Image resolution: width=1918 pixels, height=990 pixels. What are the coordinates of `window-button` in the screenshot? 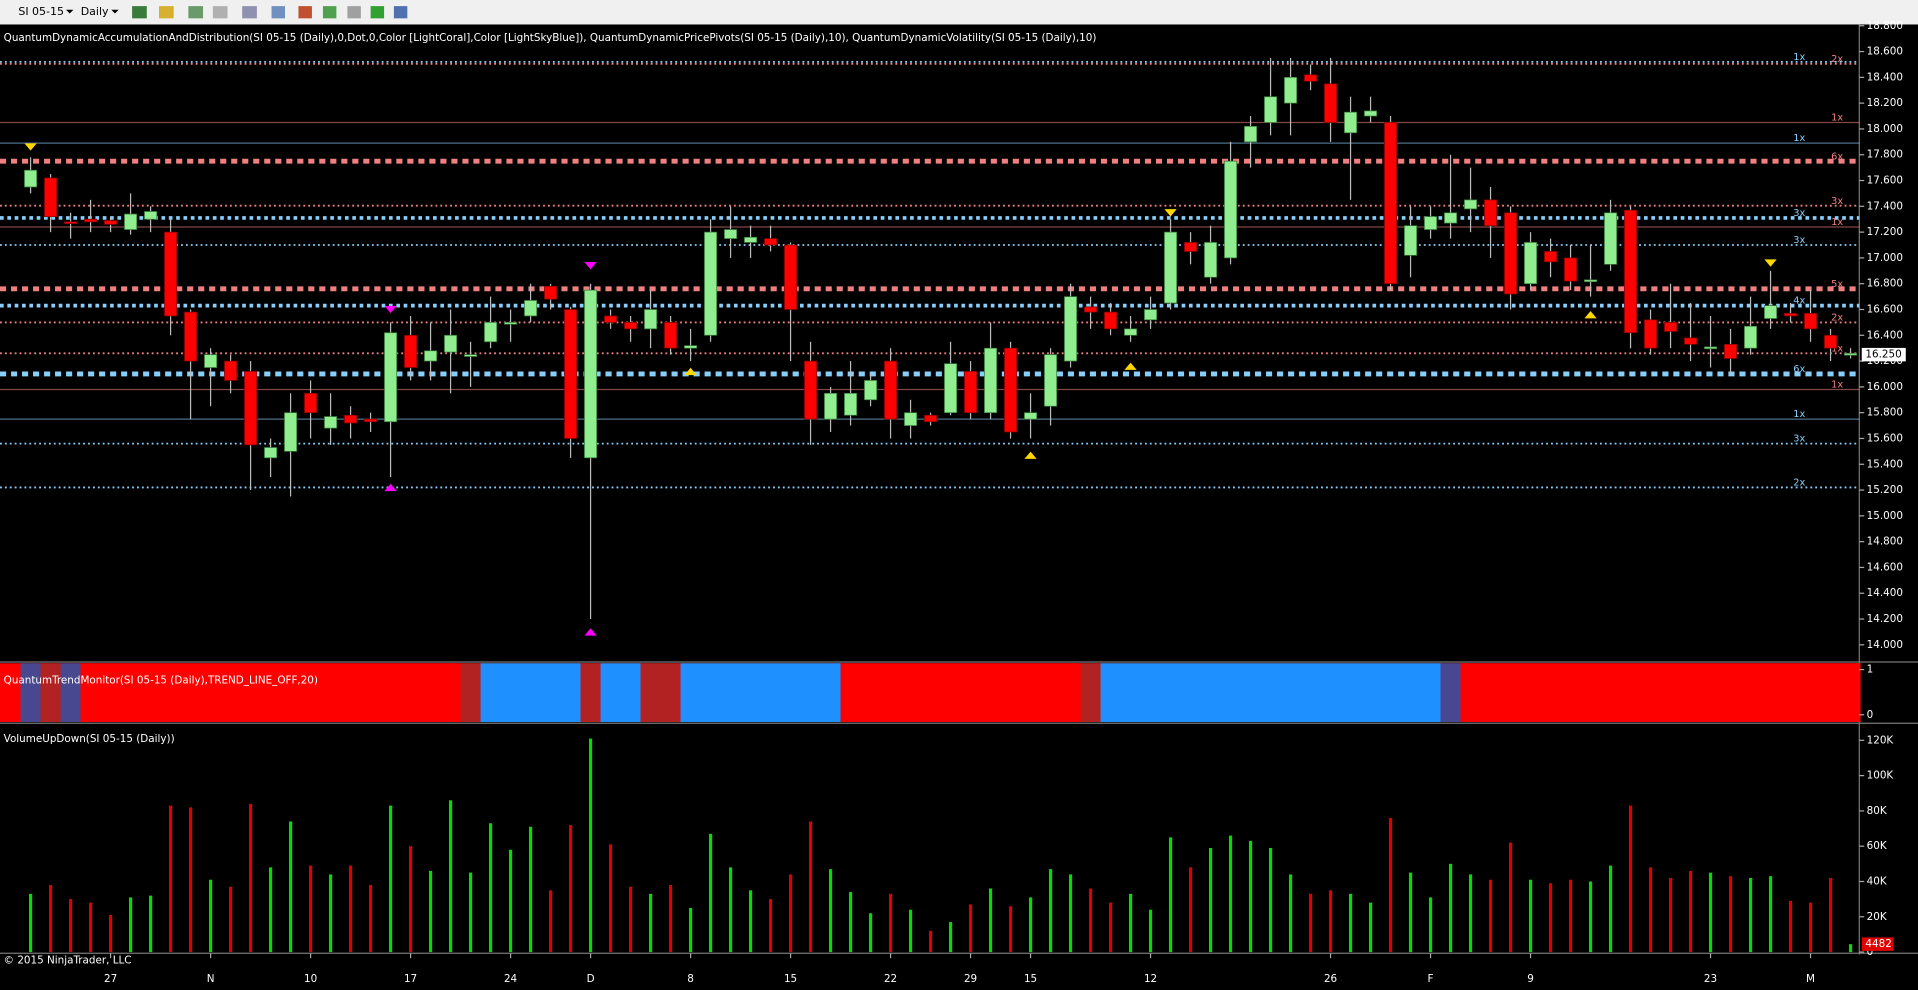 It's located at (400, 12).